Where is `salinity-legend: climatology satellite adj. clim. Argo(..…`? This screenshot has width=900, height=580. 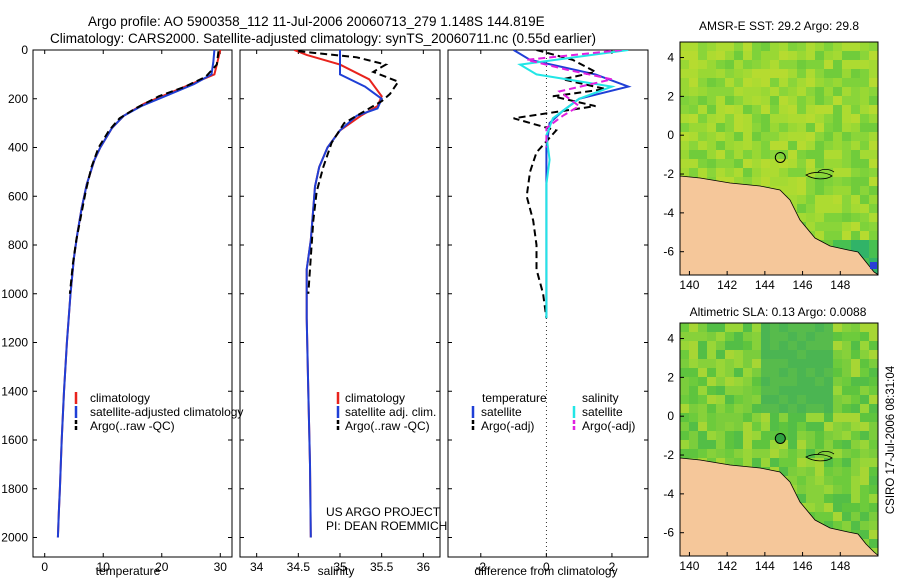
salinity-legend: climatology satellite adj. clim. Argo(..… is located at coordinates (386, 412).